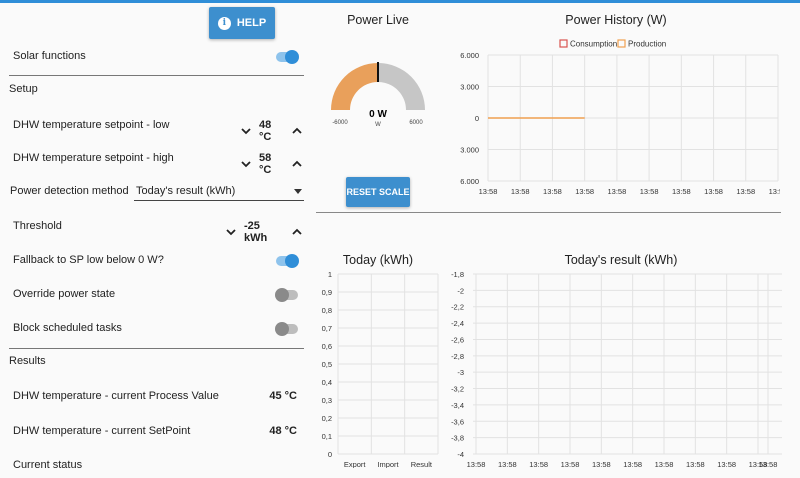 The height and width of the screenshot is (478, 800). I want to click on override-label: Override power state, so click(64, 294).